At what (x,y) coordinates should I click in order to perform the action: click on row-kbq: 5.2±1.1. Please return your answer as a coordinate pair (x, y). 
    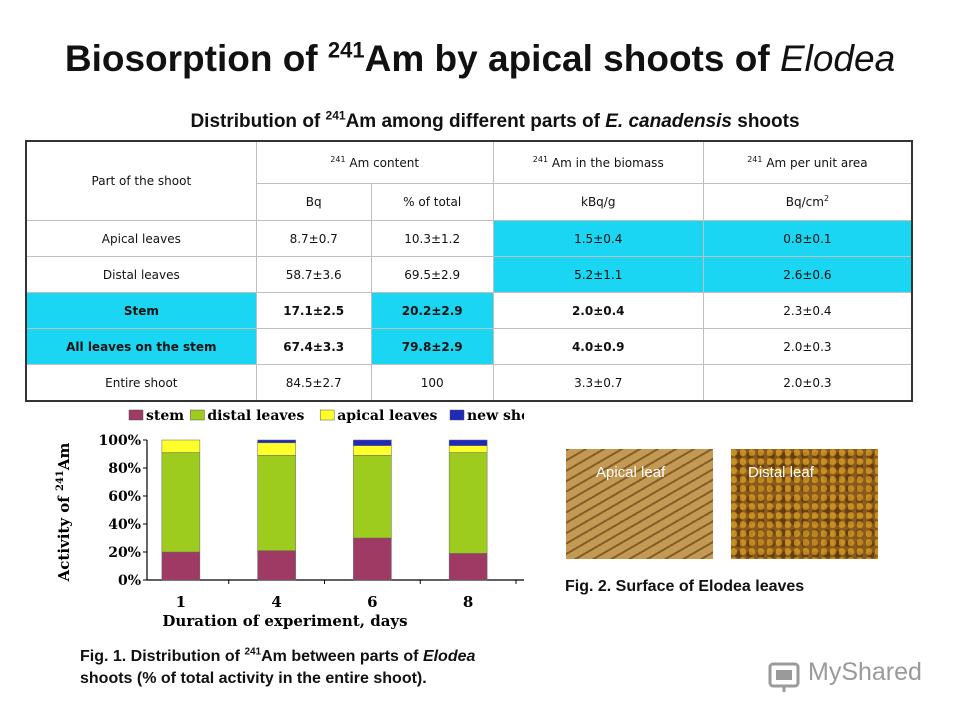
    Looking at the image, I should click on (598, 274).